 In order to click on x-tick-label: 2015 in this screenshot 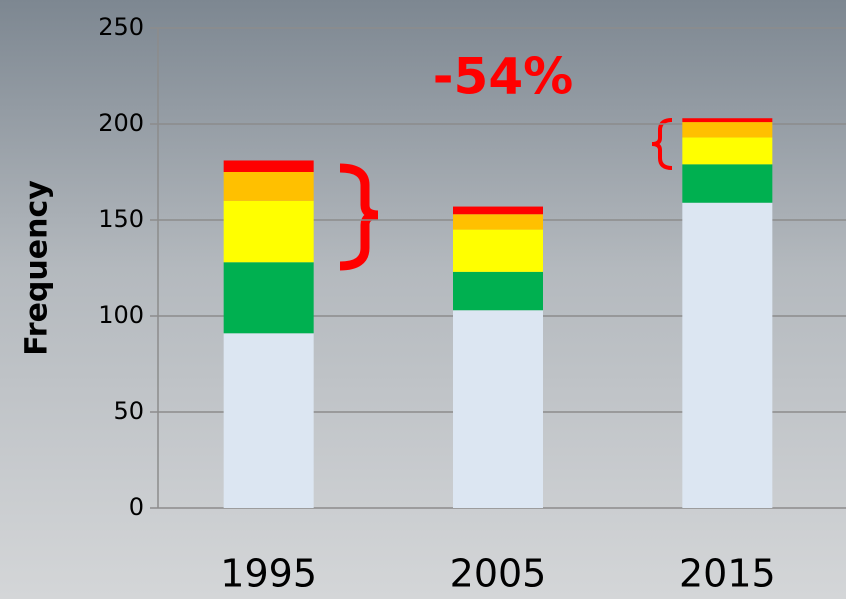, I will do `click(727, 574)`.